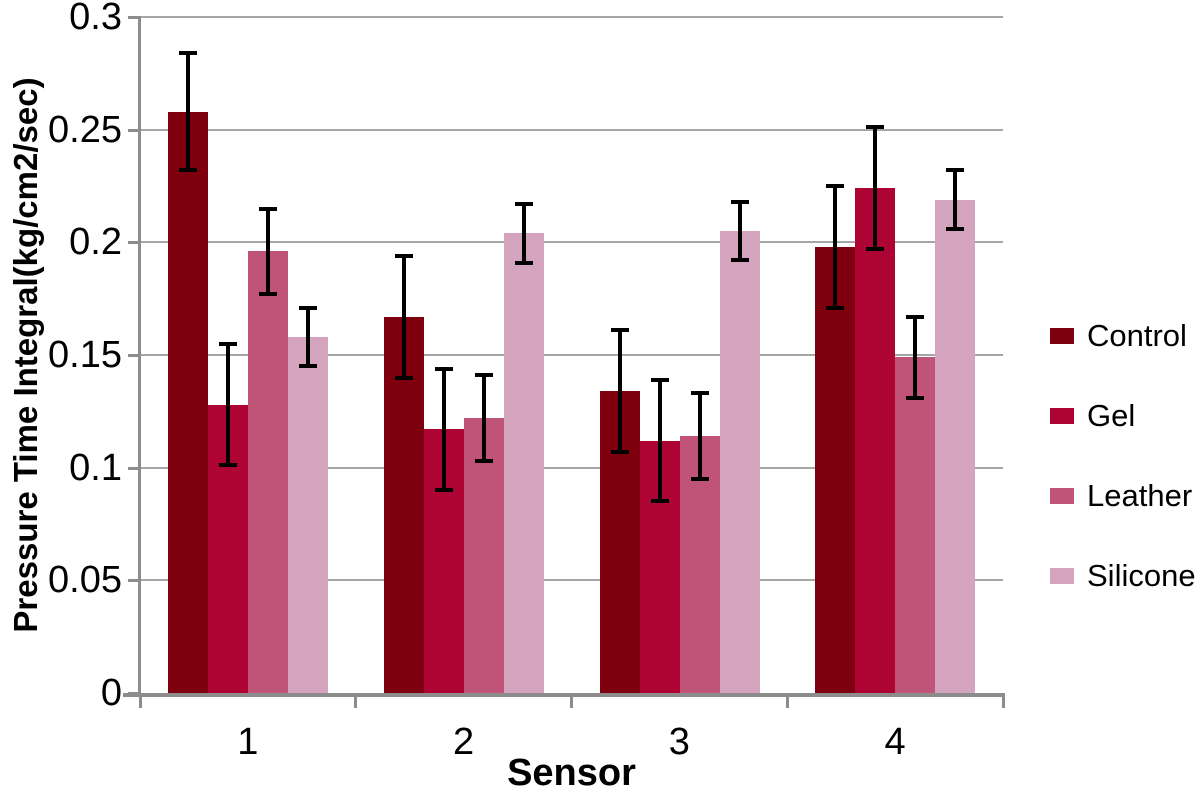 The image size is (1200, 802). I want to click on bar-leather-sensor1, so click(268, 472).